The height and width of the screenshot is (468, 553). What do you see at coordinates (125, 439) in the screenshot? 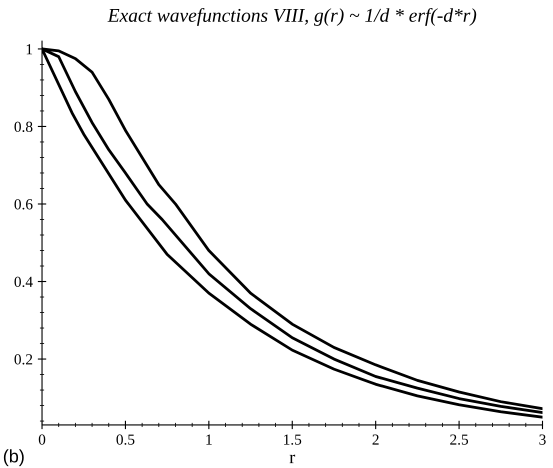
I see `x-tick-label: 0.5` at bounding box center [125, 439].